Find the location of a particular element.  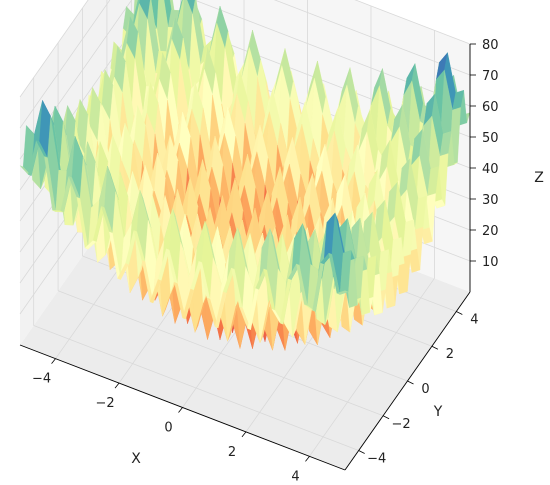

z-tick-label: 10 is located at coordinates (490, 262).